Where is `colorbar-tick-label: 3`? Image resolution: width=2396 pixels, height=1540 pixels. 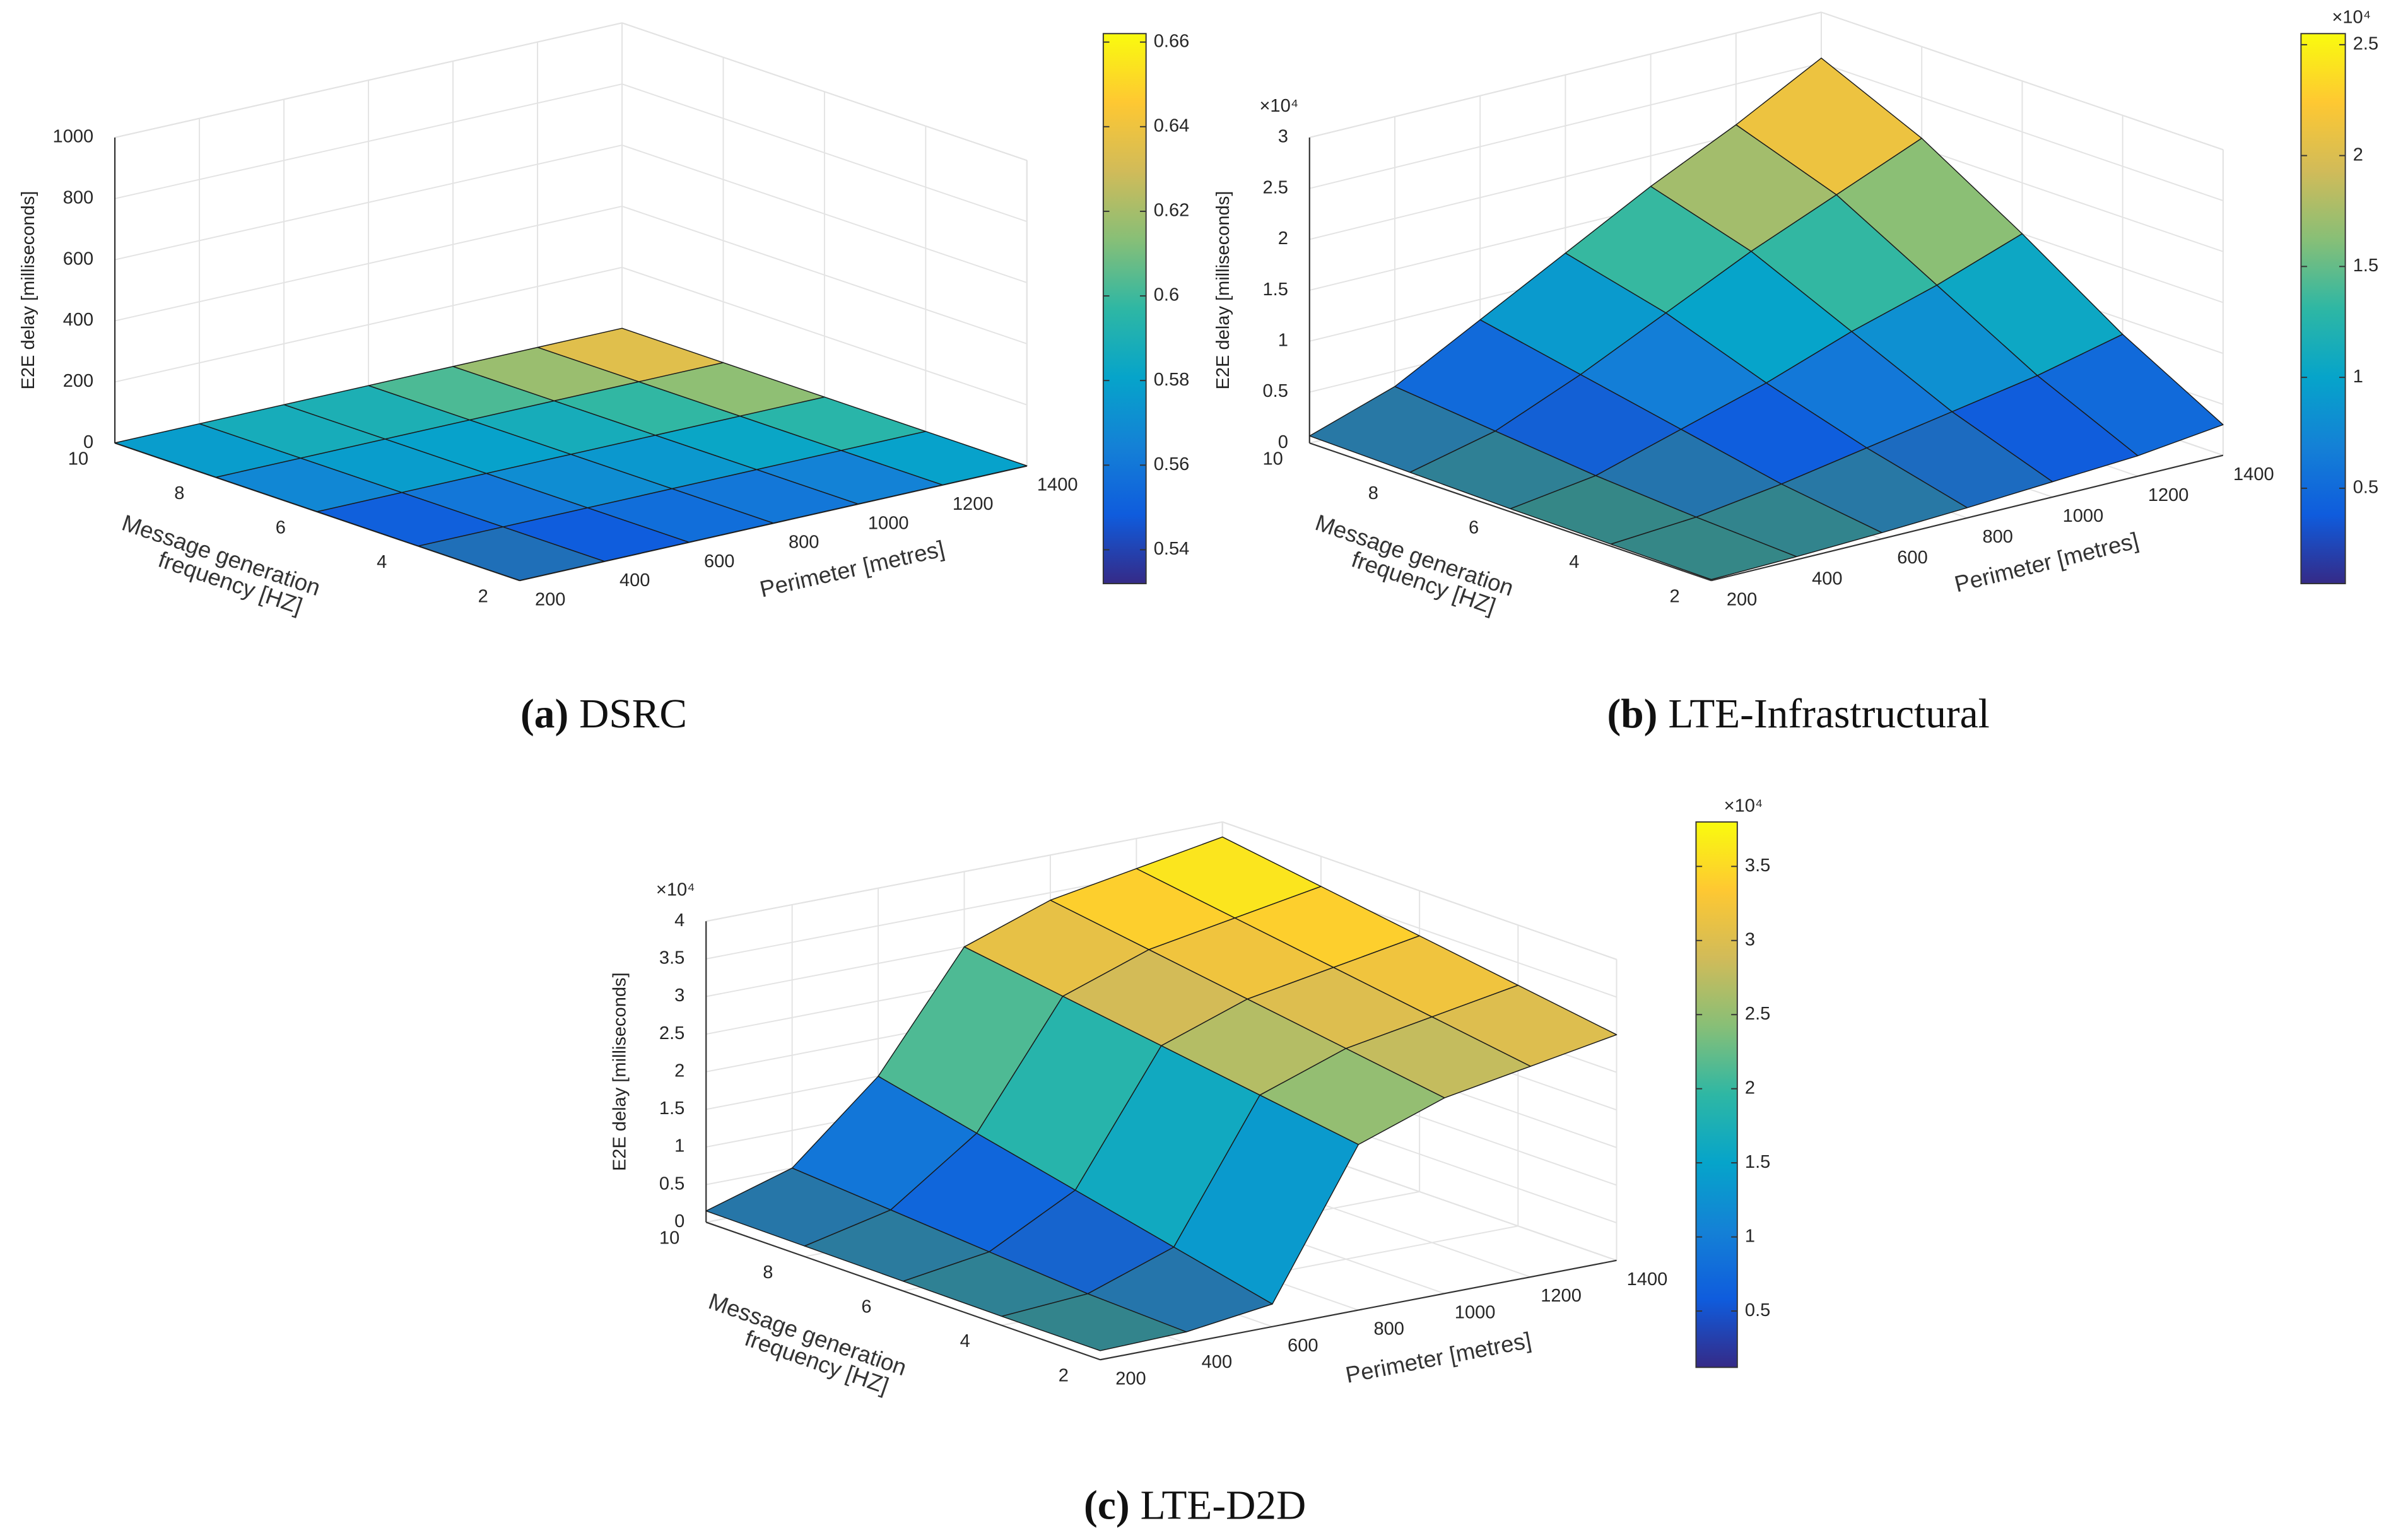 colorbar-tick-label: 3 is located at coordinates (1750, 939).